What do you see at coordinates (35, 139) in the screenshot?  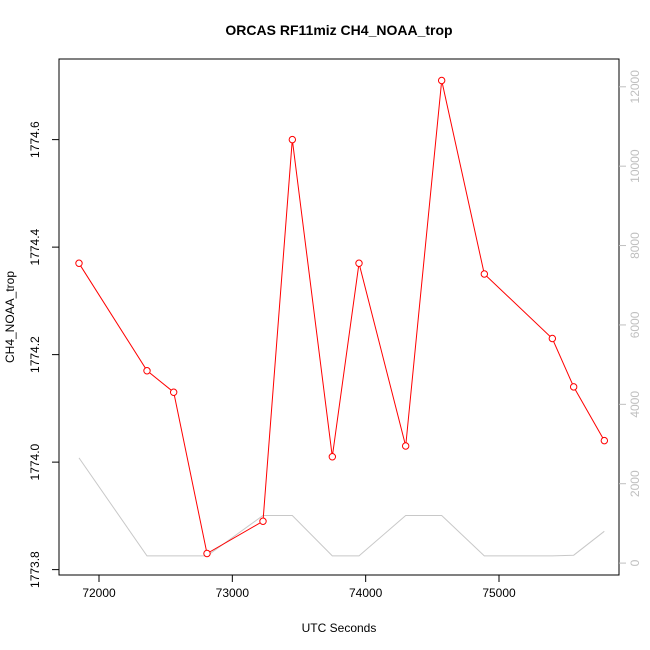 I see `y-tick-label: 1774.6` at bounding box center [35, 139].